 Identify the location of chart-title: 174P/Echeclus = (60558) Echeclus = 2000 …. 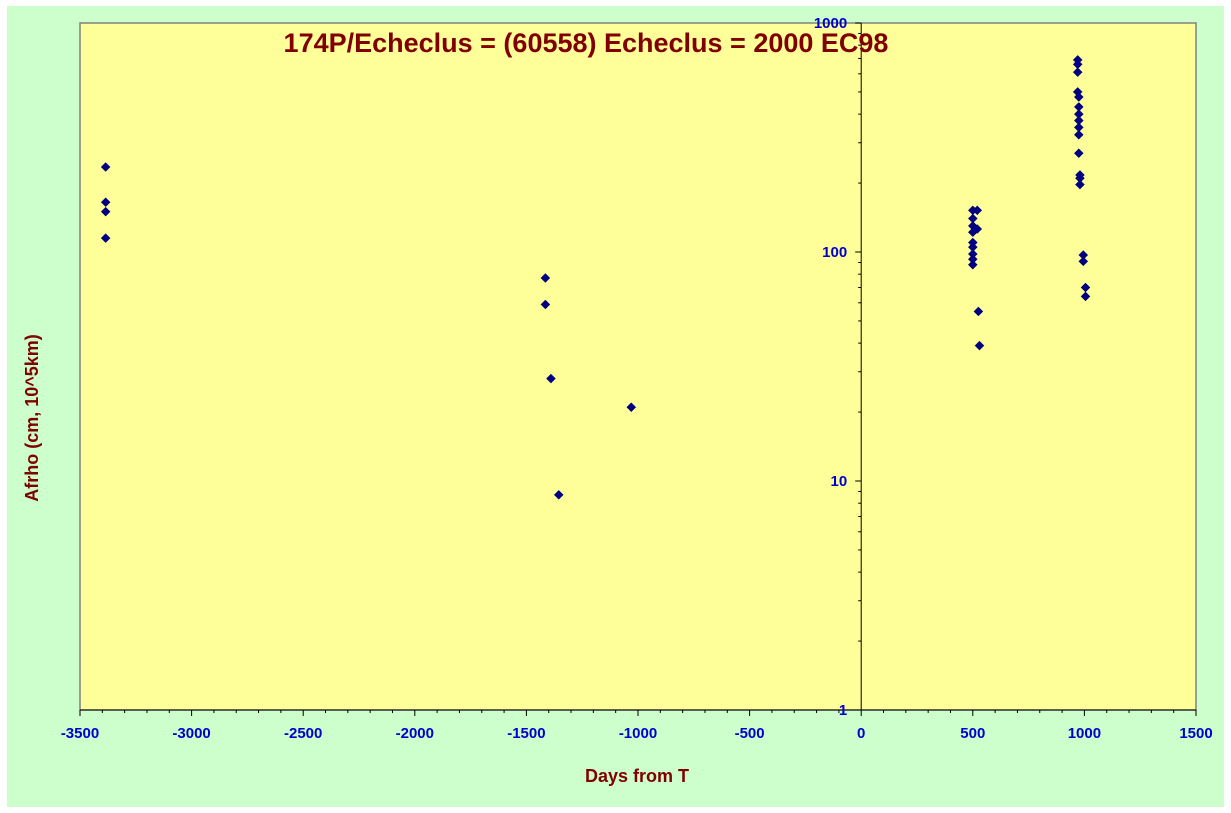
(586, 43).